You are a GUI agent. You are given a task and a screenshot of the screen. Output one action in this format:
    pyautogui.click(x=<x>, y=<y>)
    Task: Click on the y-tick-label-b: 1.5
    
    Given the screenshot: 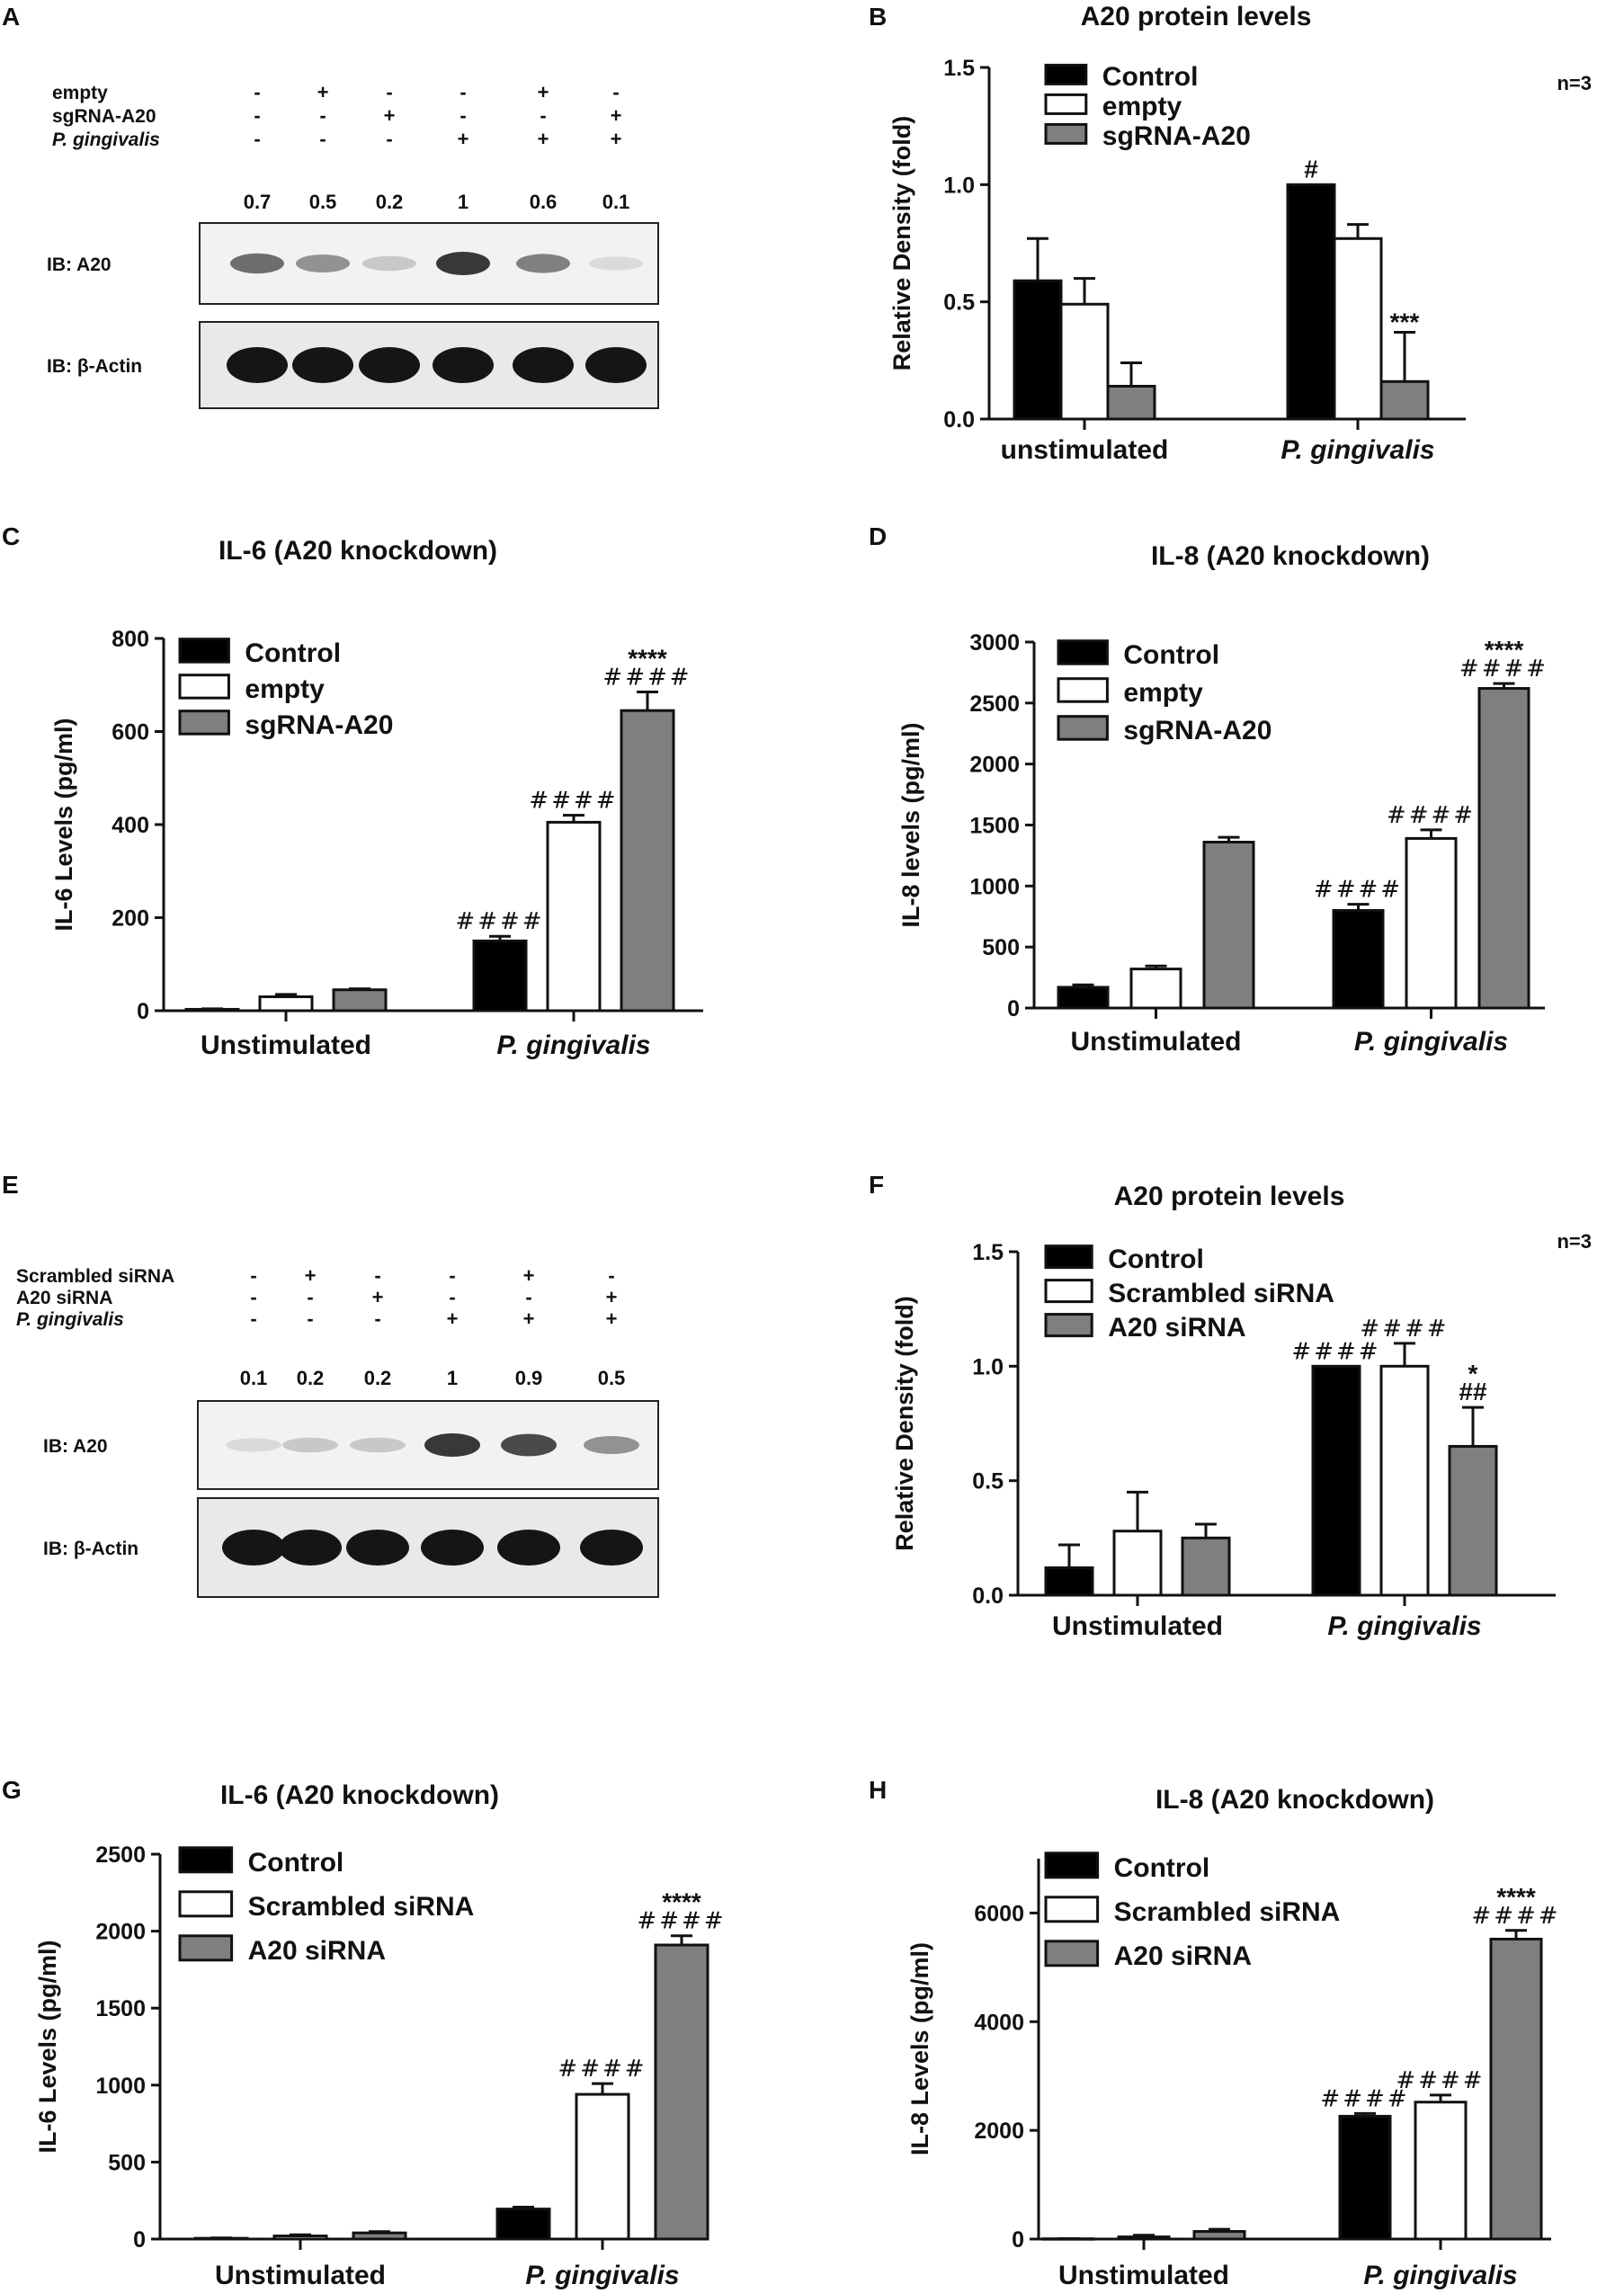 What is the action you would take?
    pyautogui.click(x=959, y=68)
    